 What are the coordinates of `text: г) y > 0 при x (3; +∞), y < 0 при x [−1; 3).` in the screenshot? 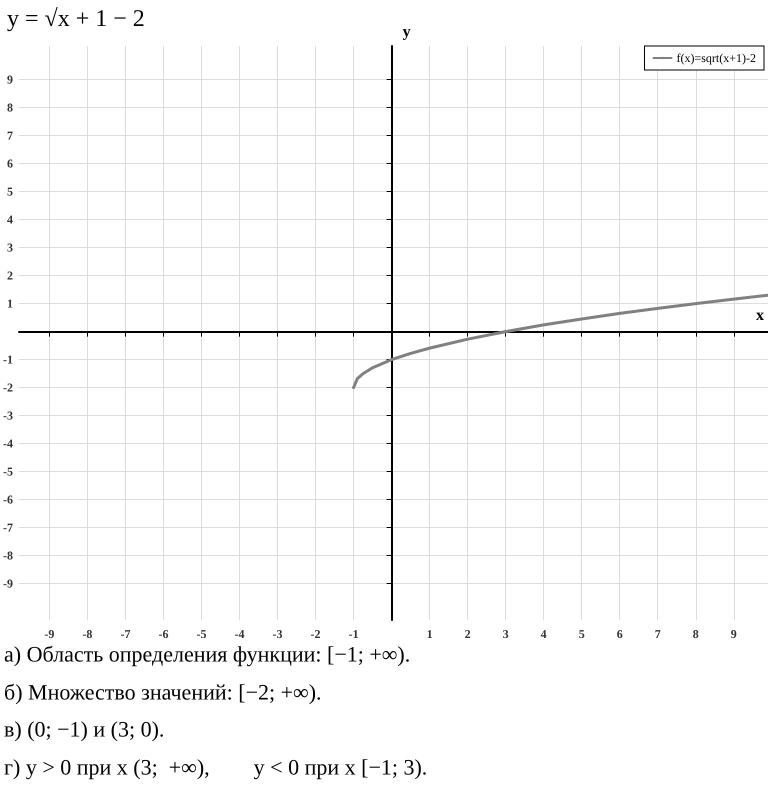 It's located at (216, 767).